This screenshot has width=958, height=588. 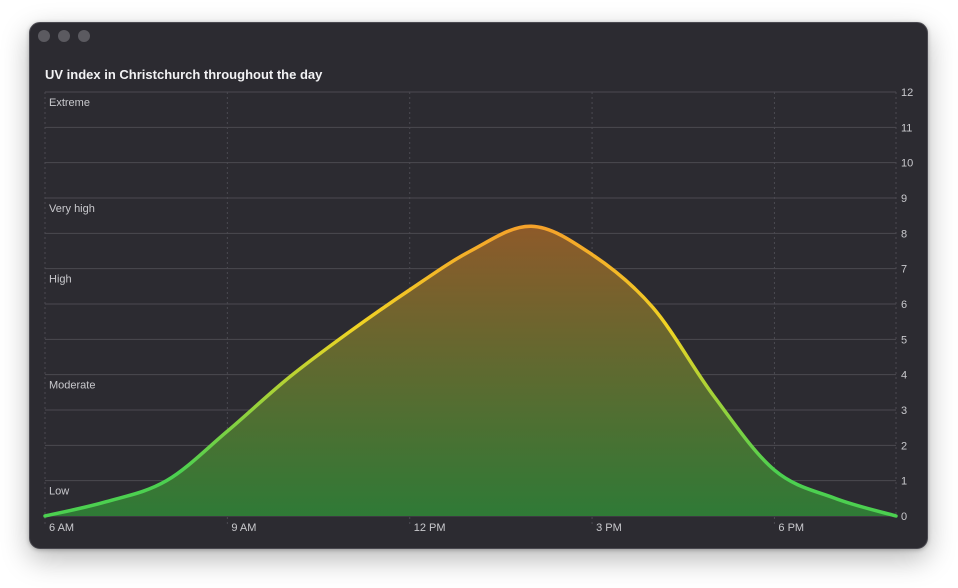 I want to click on y-tick-label: 10, so click(x=907, y=164).